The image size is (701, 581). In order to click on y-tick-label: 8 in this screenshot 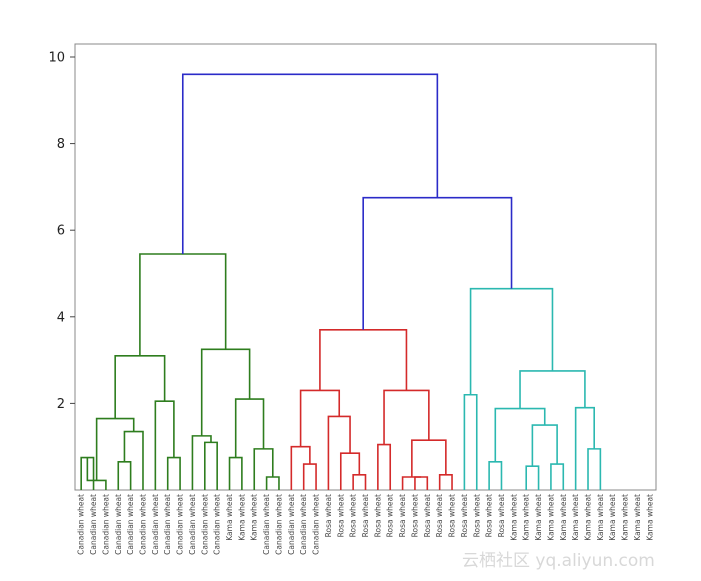, I will do `click(61, 144)`.